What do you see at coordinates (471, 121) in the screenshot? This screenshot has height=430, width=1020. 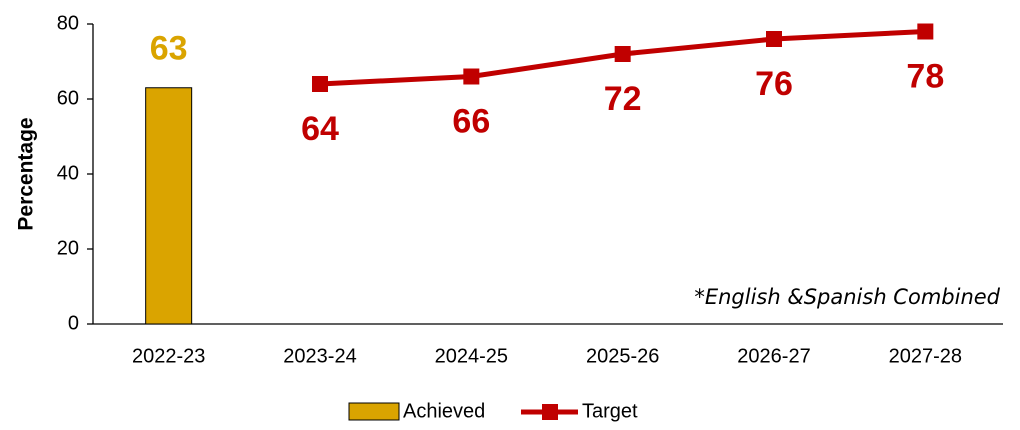 I see `data-label: 66` at bounding box center [471, 121].